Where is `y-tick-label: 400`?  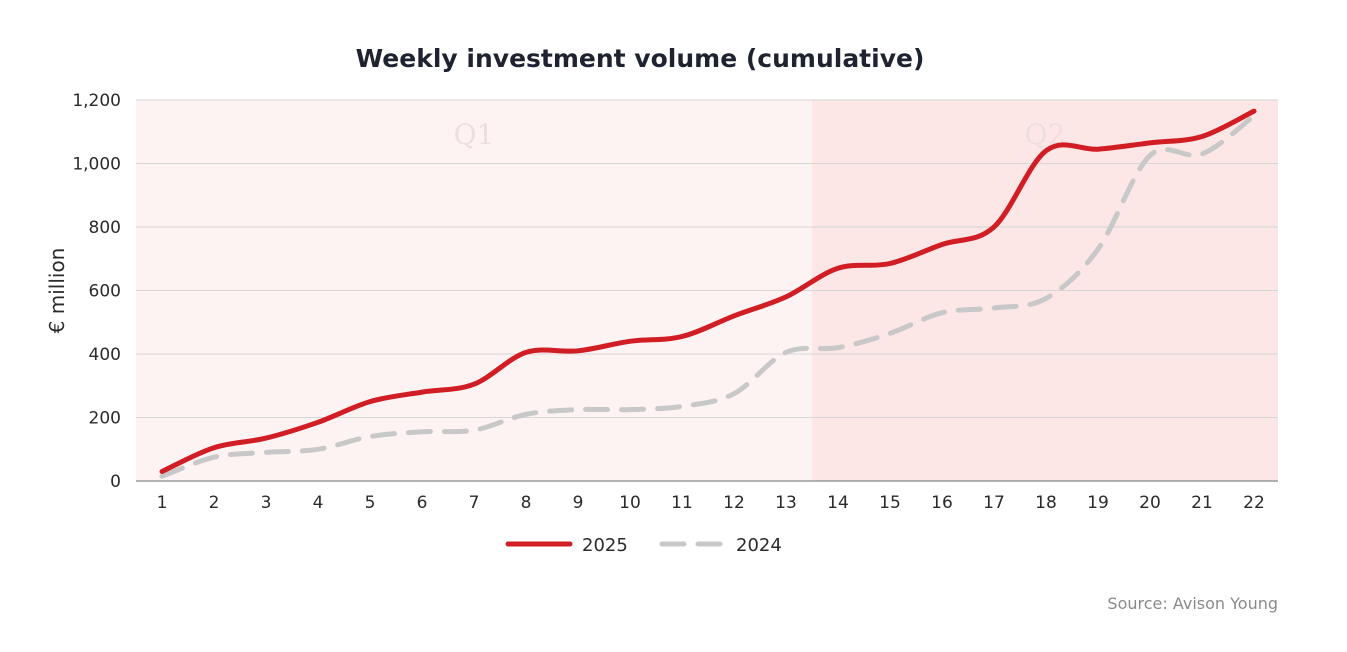
y-tick-label: 400 is located at coordinates (105, 355).